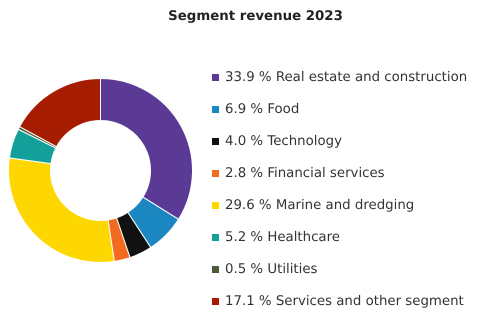  I want to click on legend-label: 17.1 % Services and other segment, so click(344, 301).